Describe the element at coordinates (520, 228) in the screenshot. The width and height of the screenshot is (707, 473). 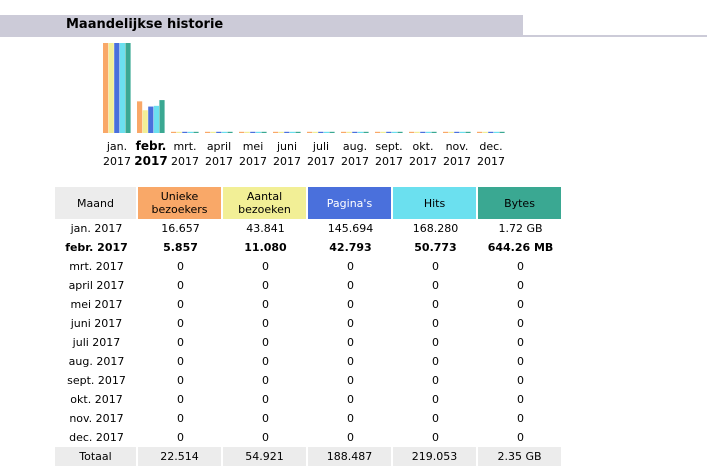
I see `value-cell: 1.72 GB` at that location.